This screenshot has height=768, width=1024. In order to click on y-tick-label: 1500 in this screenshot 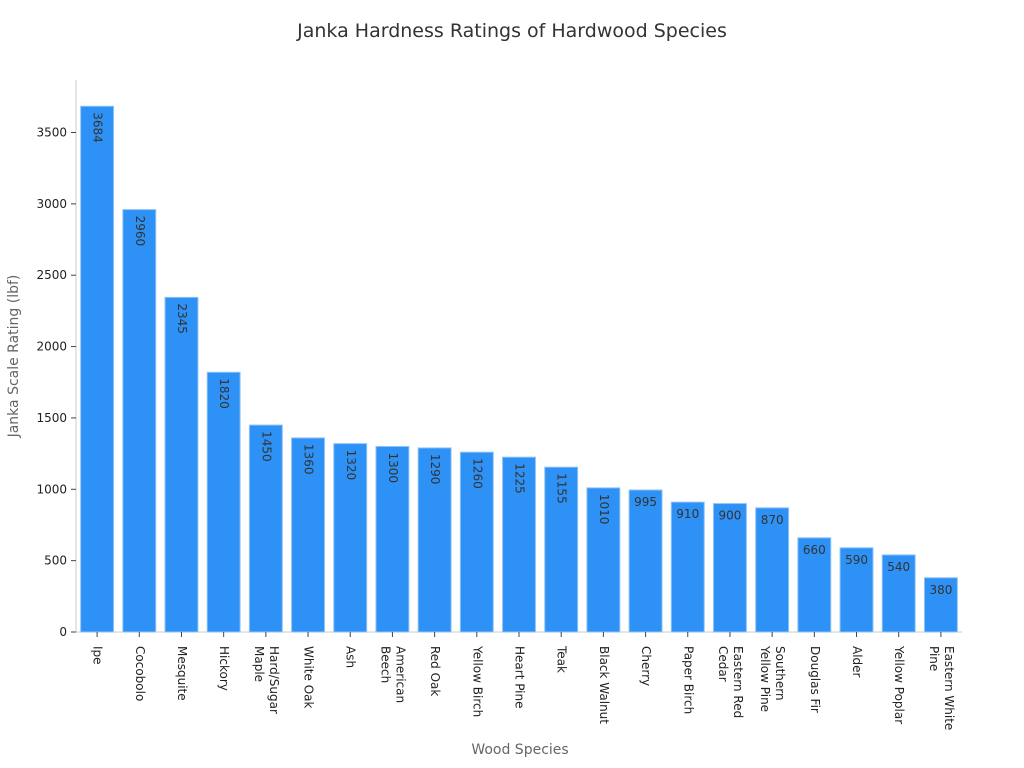, I will do `click(51, 418)`.